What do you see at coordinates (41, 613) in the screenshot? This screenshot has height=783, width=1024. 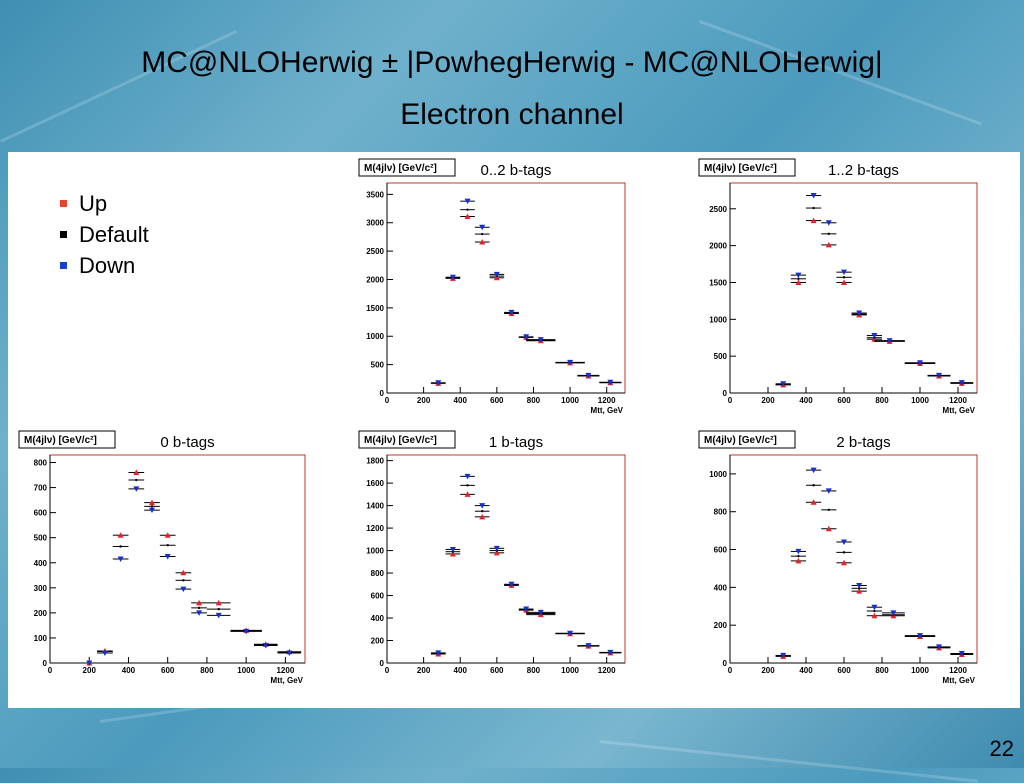 I see `y-tick-label: 200` at bounding box center [41, 613].